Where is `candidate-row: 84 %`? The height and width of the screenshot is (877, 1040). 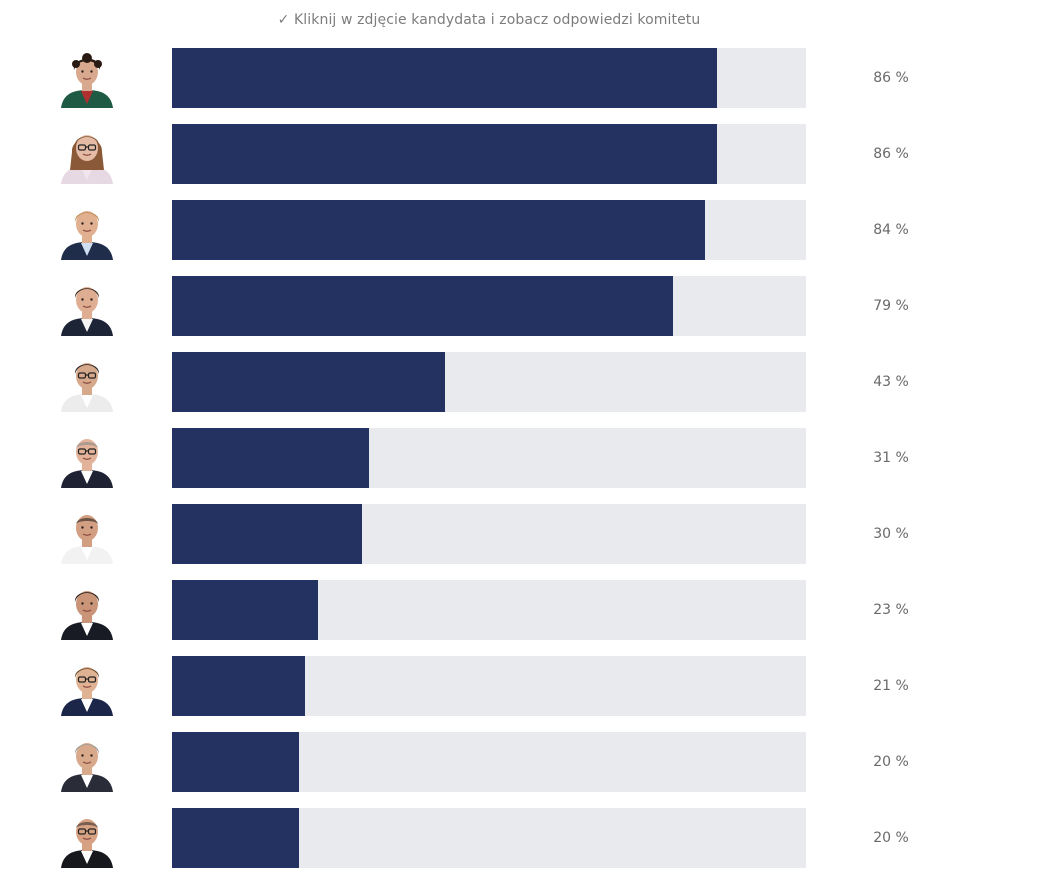 candidate-row: 84 % is located at coordinates (520, 230).